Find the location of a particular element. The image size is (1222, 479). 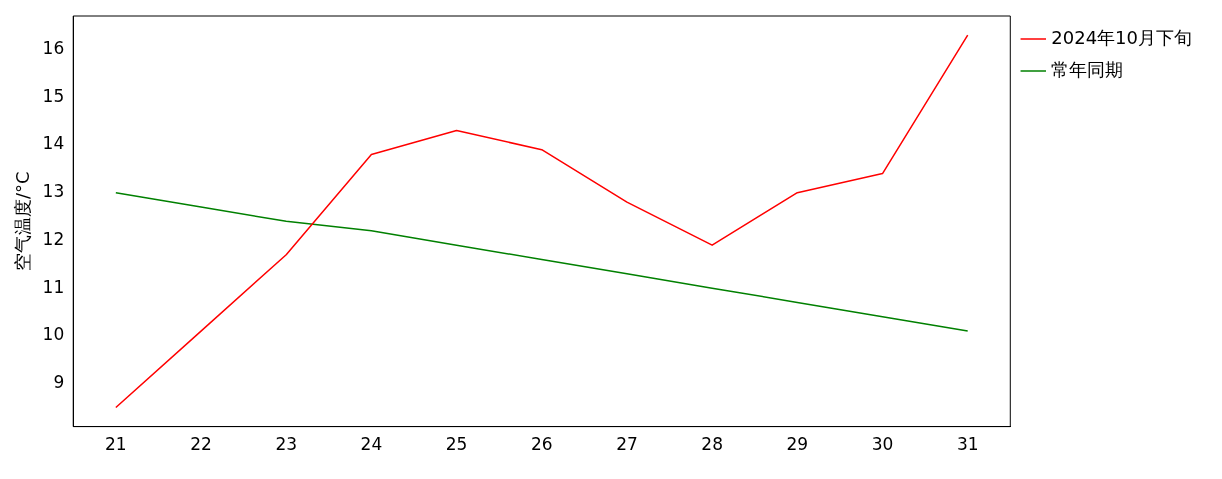

y-tick-label: 14 is located at coordinates (53, 143).